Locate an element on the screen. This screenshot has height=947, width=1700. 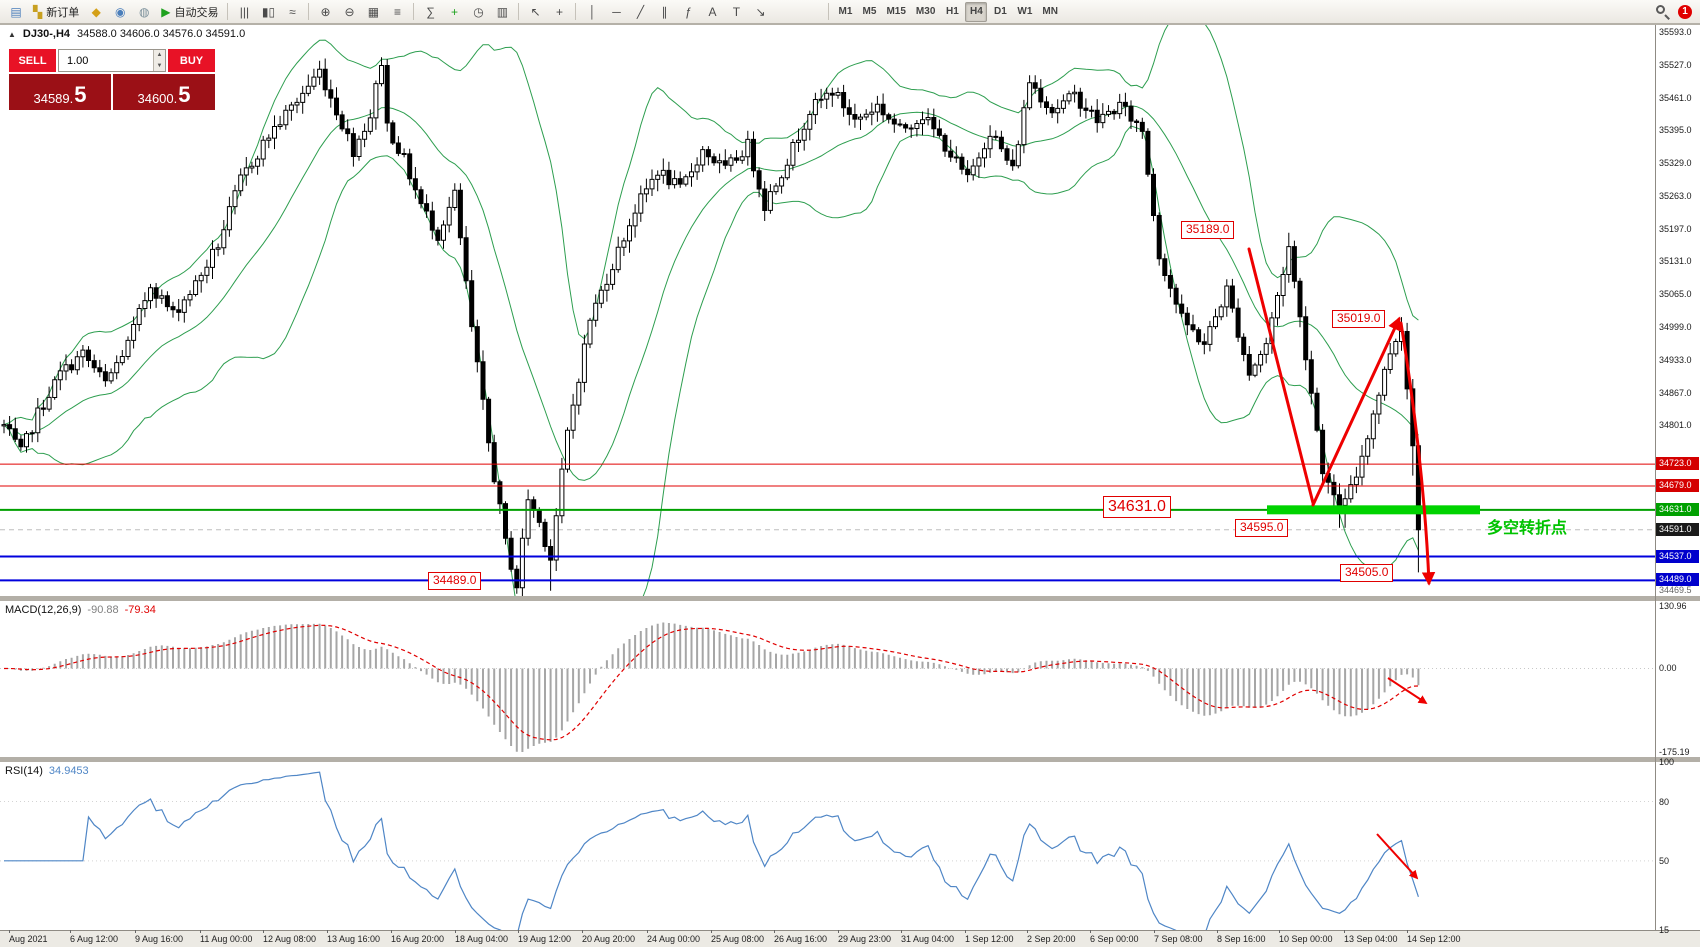
chart-shift-button: ≡ is located at coordinates (397, 12).